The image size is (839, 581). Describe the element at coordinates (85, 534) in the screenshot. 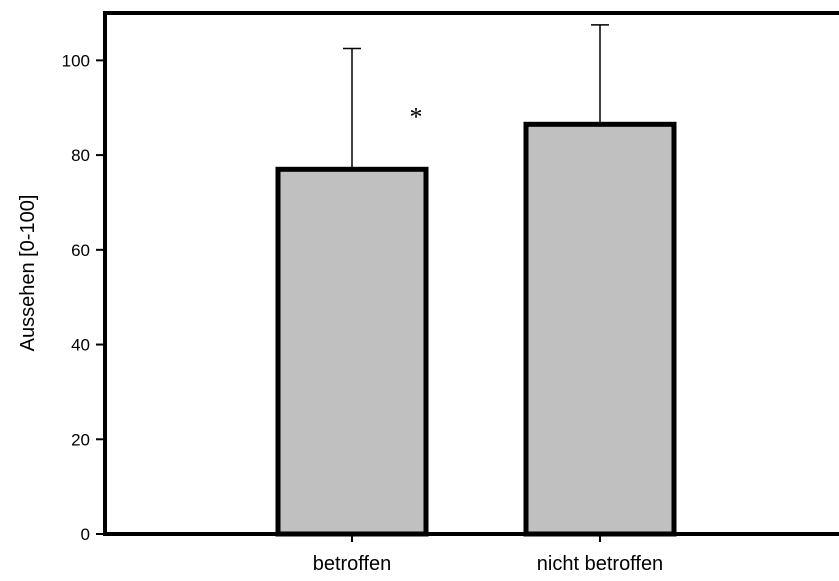

I see `y-tick-label: 0` at that location.